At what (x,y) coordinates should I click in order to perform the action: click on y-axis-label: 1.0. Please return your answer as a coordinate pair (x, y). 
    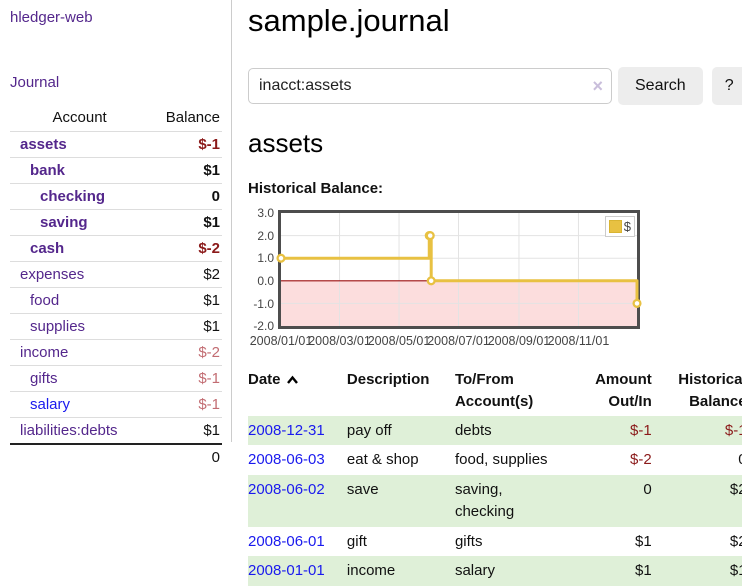
    Looking at the image, I should click on (265, 258).